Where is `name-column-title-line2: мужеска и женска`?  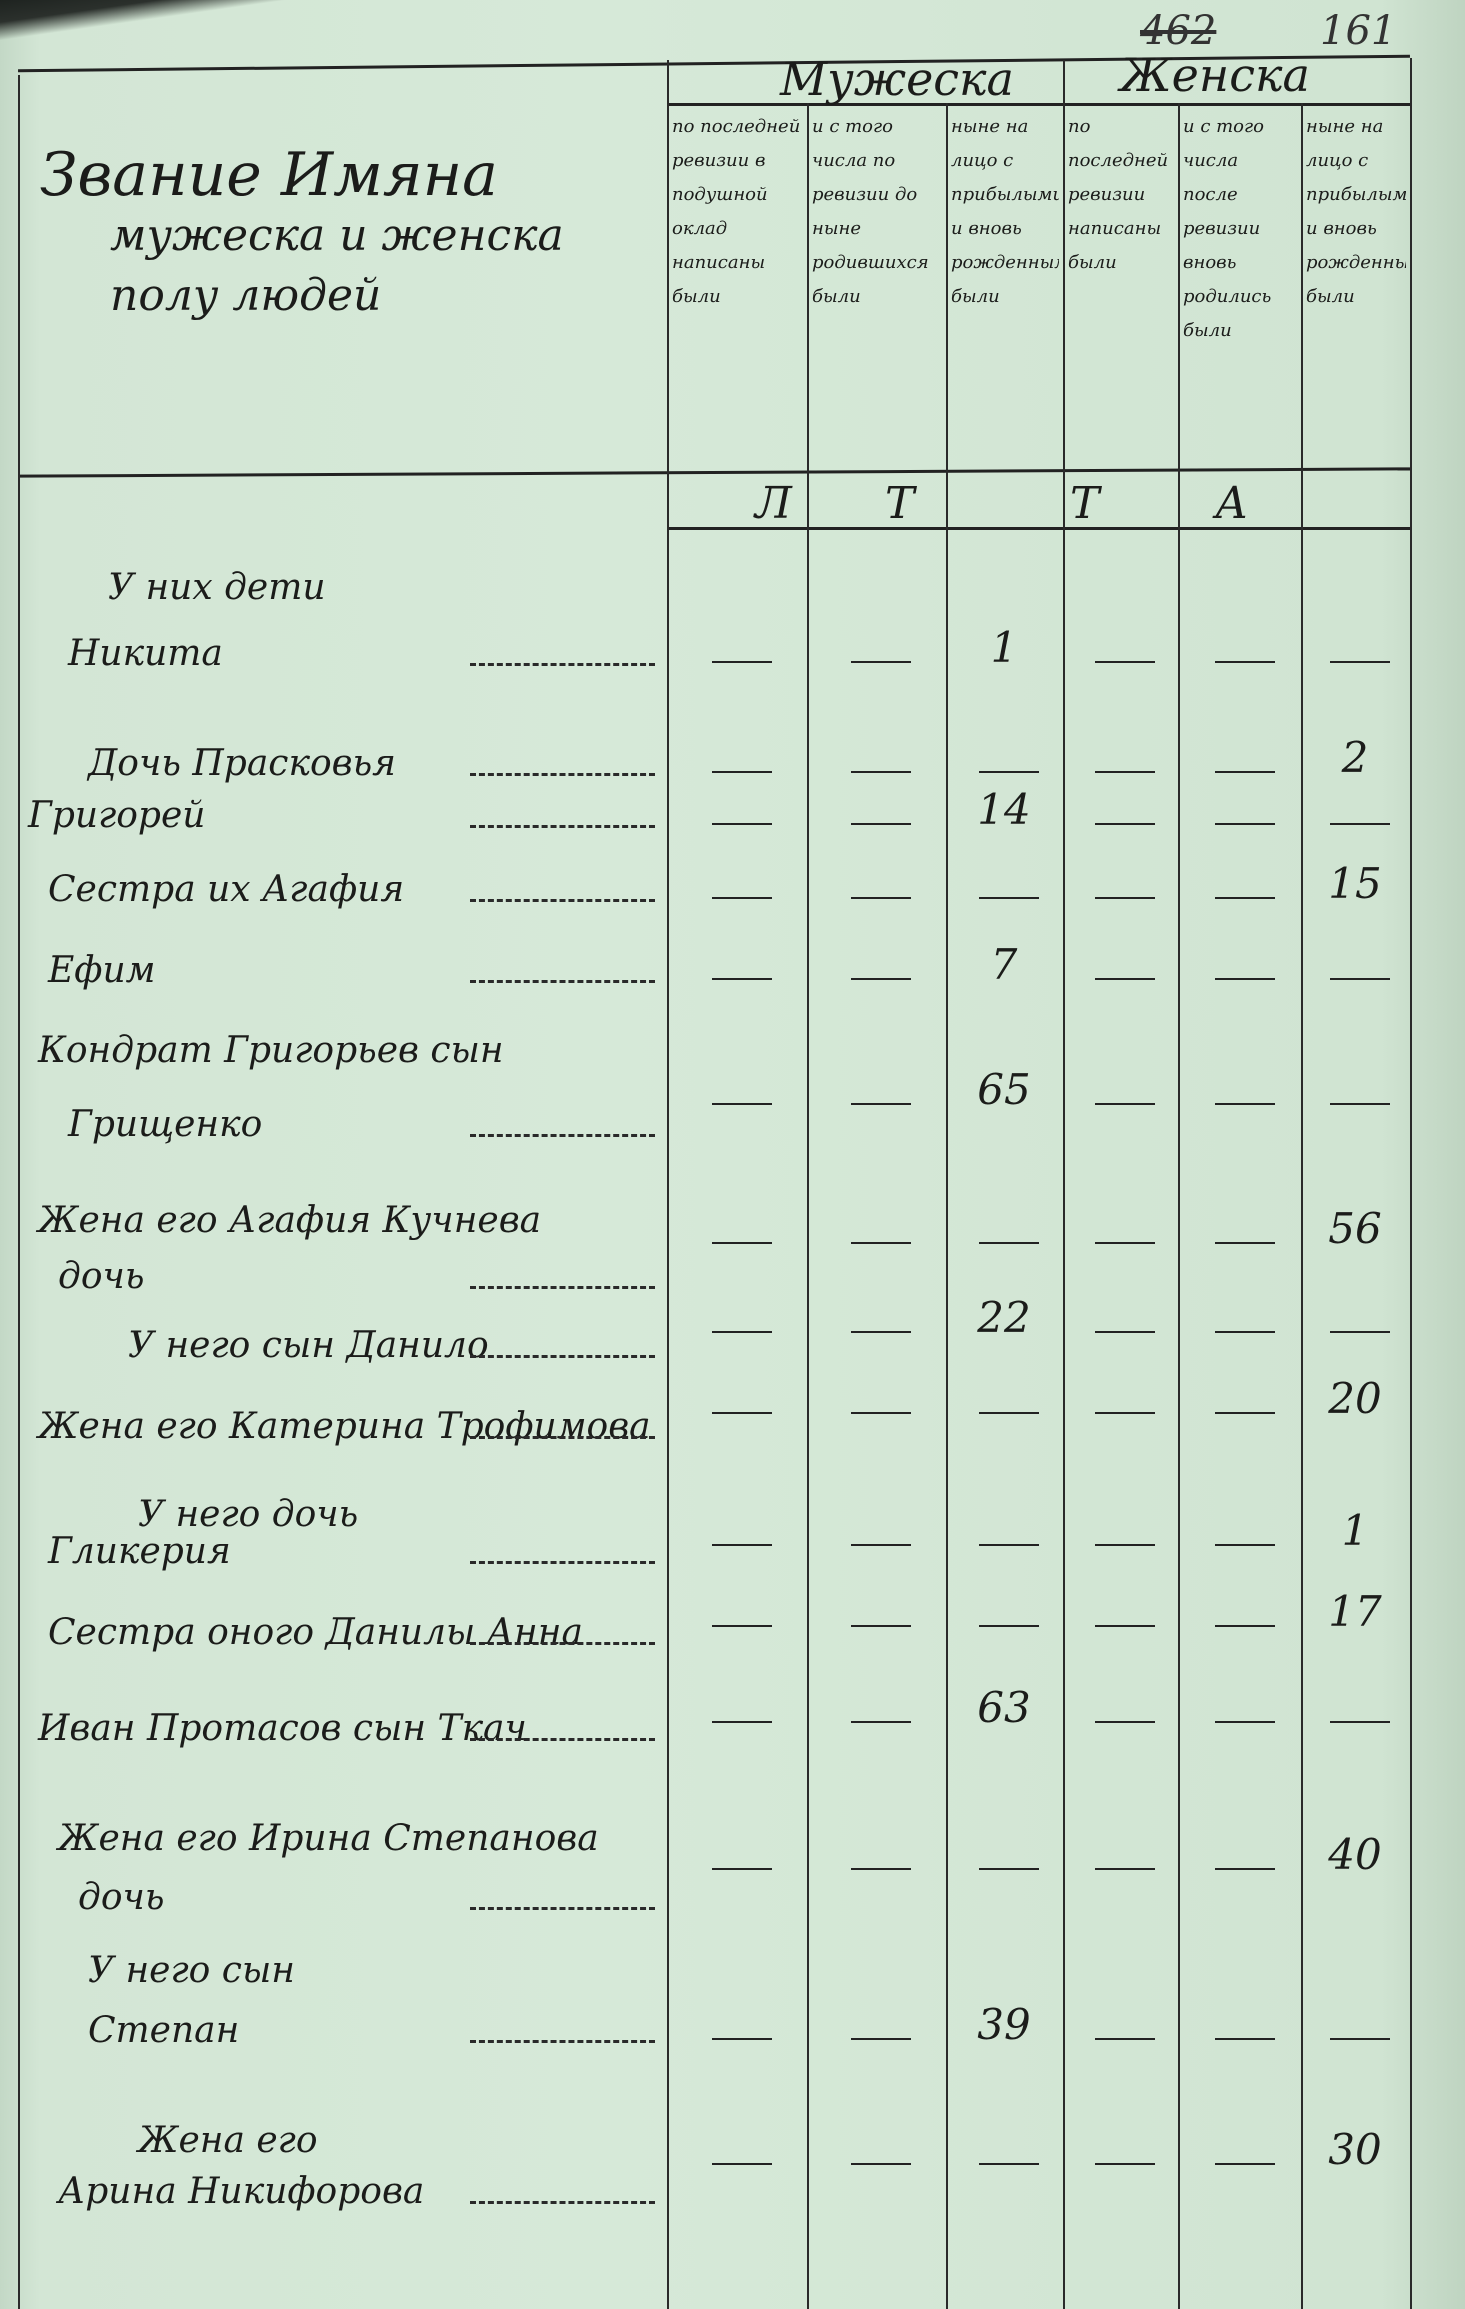
name-column-title-line2: мужеска и женска is located at coordinates (337, 235).